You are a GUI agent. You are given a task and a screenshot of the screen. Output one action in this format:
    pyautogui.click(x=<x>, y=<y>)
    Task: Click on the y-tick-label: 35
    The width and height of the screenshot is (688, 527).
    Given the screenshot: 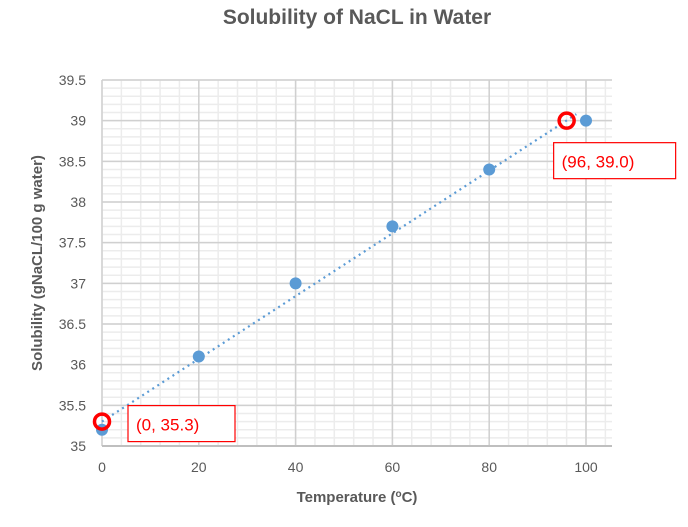 What is the action you would take?
    pyautogui.click(x=78, y=446)
    